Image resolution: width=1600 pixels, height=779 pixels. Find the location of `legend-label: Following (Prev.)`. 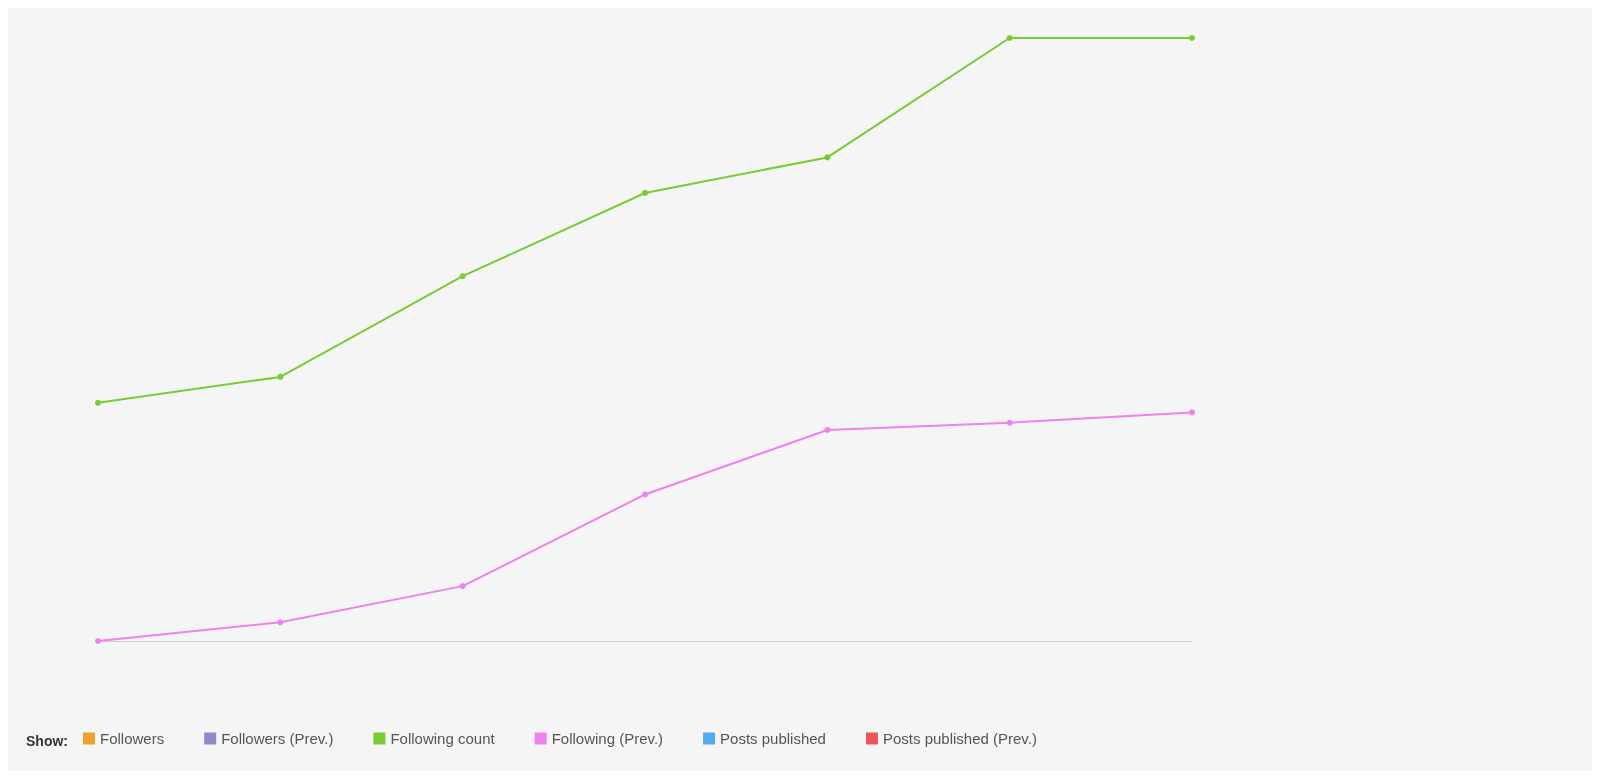

legend-label: Following (Prev.) is located at coordinates (607, 738).